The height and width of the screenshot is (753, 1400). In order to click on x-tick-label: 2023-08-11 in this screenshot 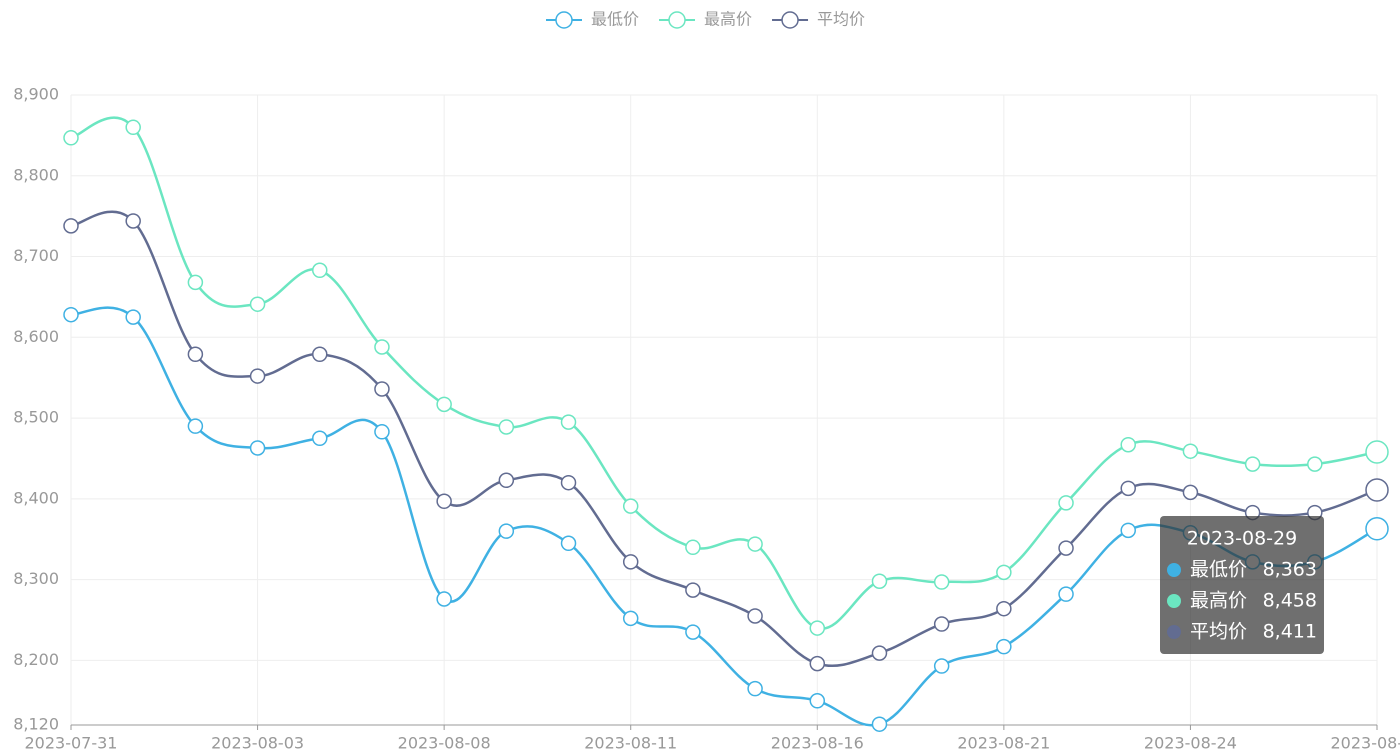, I will do `click(630, 743)`.